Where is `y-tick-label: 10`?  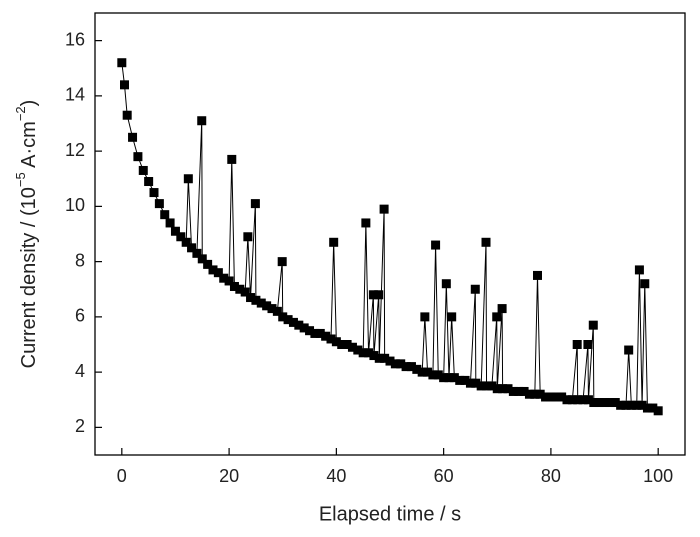 y-tick-label: 10 is located at coordinates (75, 205).